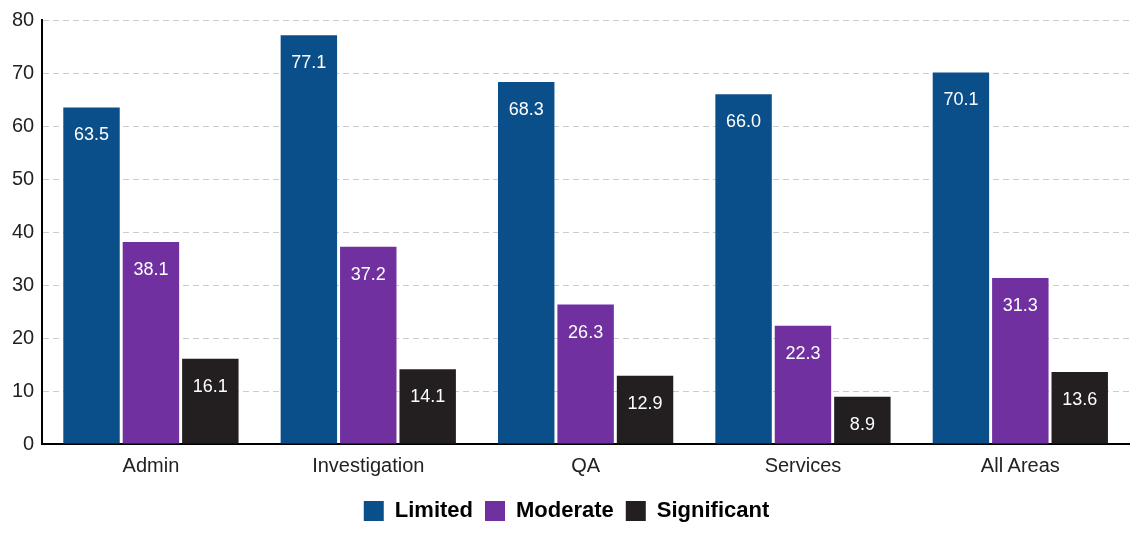  Describe the element at coordinates (744, 121) in the screenshot. I see `data-label: 66.0` at that location.